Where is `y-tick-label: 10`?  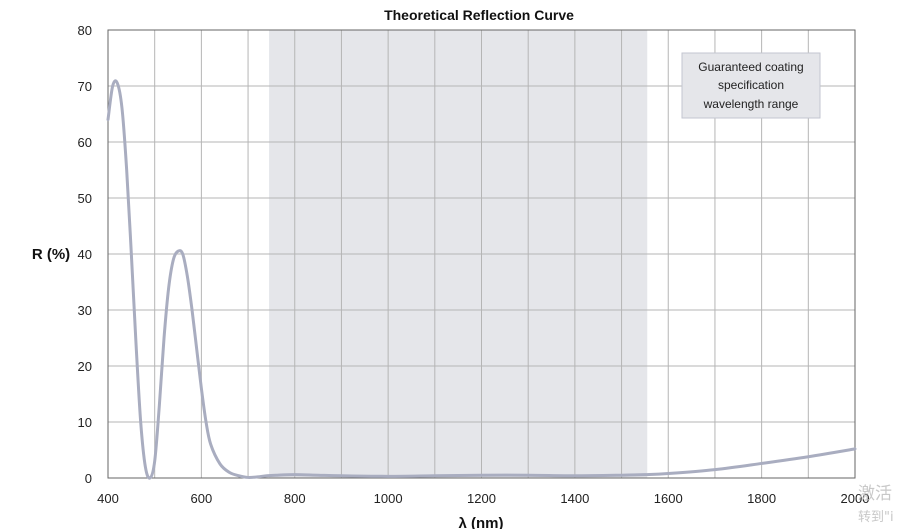
y-tick-label: 10 is located at coordinates (85, 422).